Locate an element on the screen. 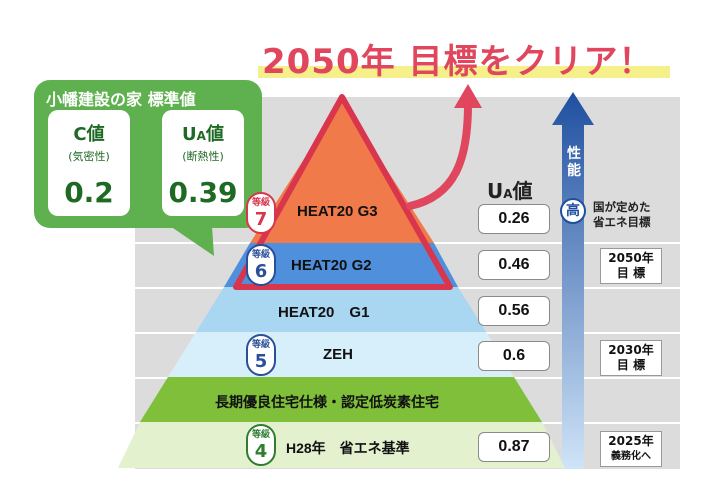 The image size is (725, 500). ua-value-g2: 0.46 is located at coordinates (514, 265).